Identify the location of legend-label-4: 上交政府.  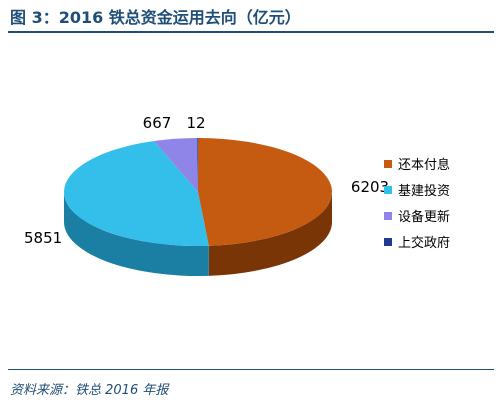
(424, 243).